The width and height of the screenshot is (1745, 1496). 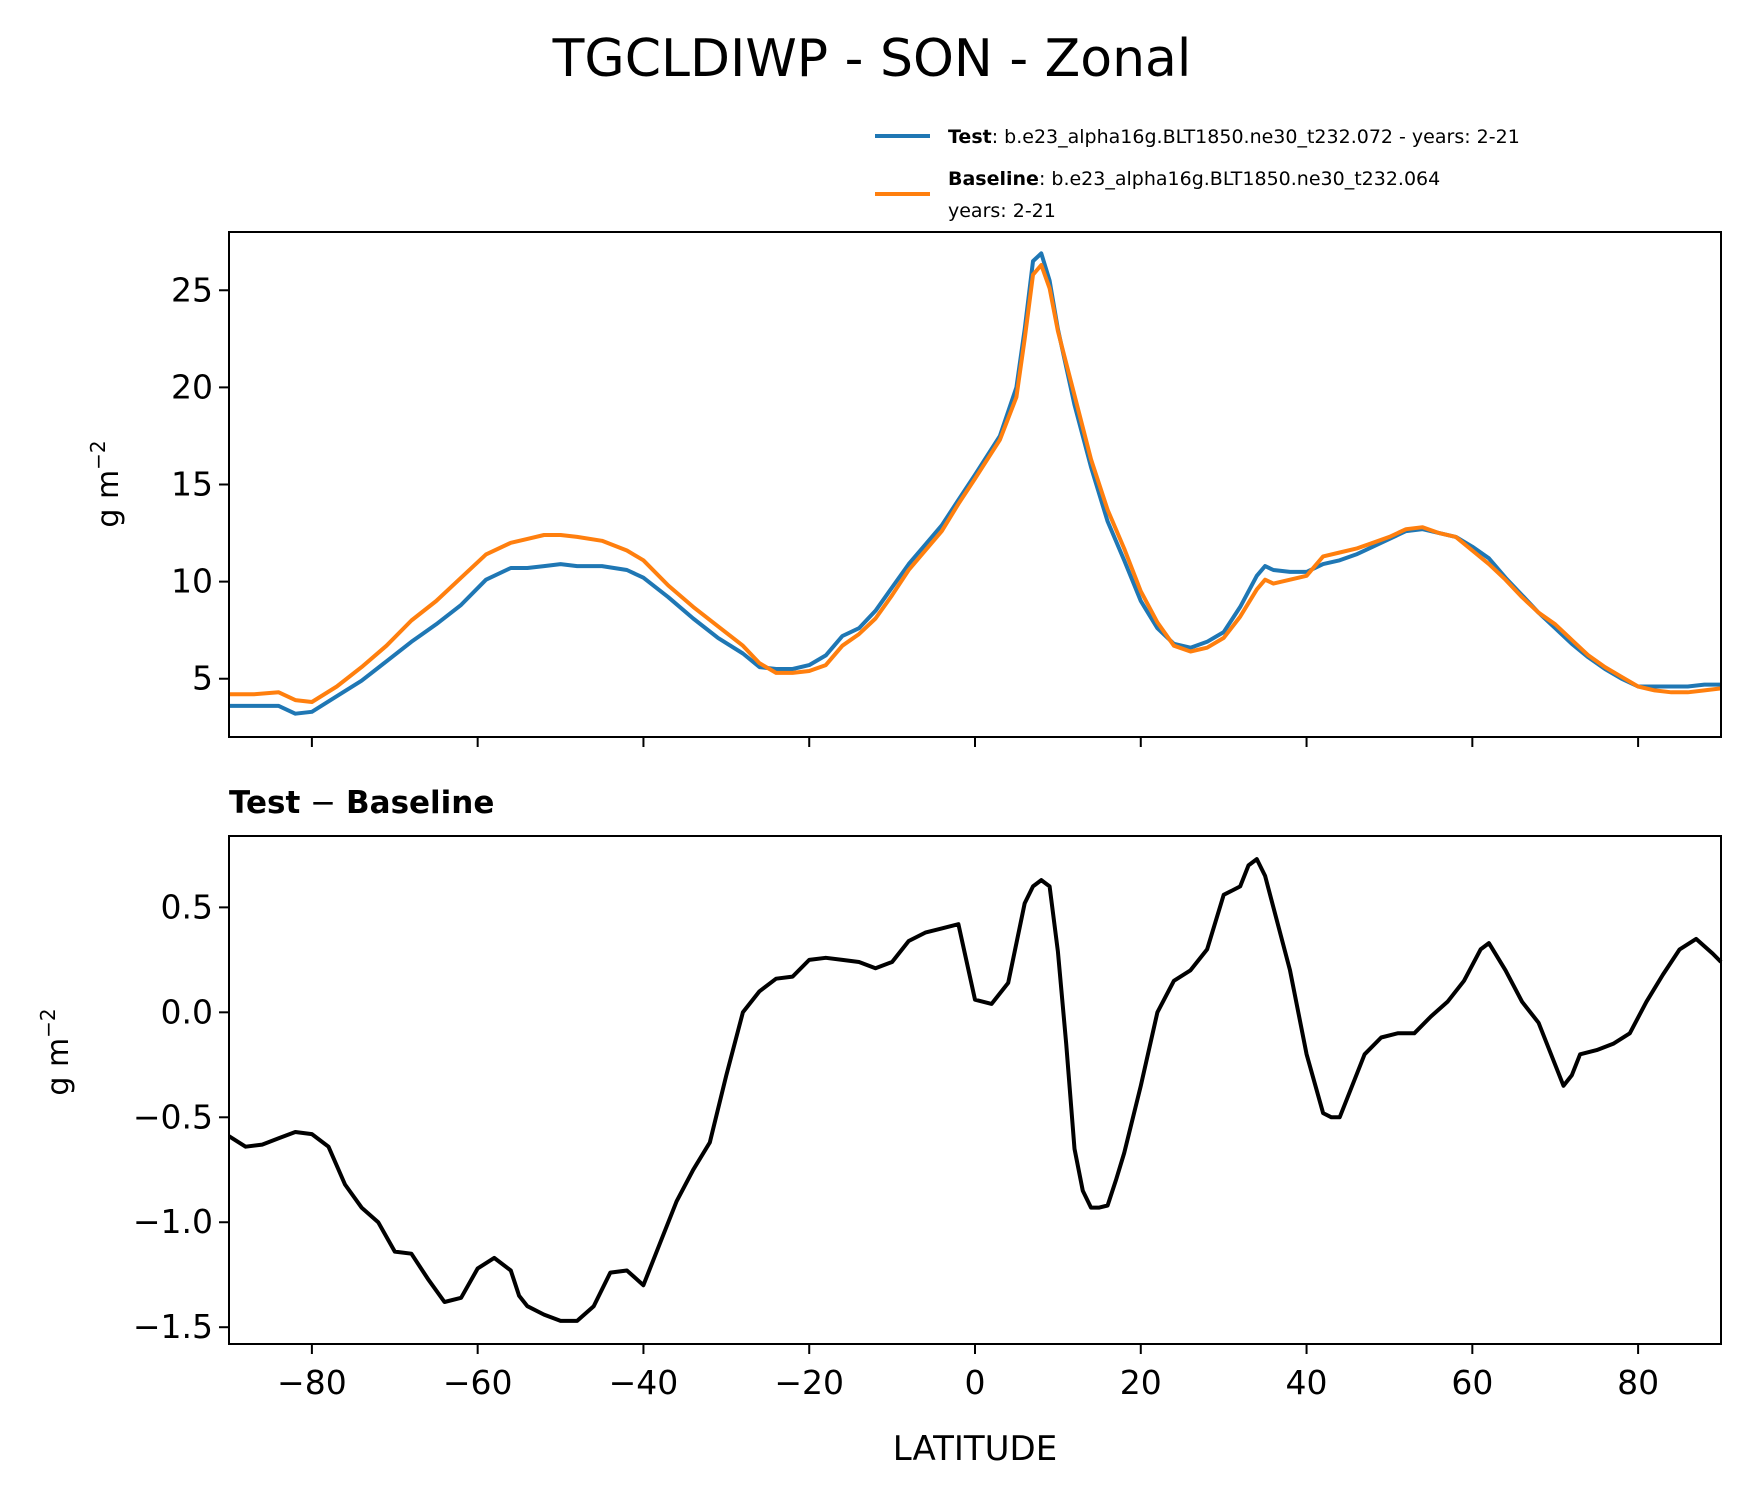 I want to click on x-axis-label: LATITUDE, so click(x=975, y=1449).